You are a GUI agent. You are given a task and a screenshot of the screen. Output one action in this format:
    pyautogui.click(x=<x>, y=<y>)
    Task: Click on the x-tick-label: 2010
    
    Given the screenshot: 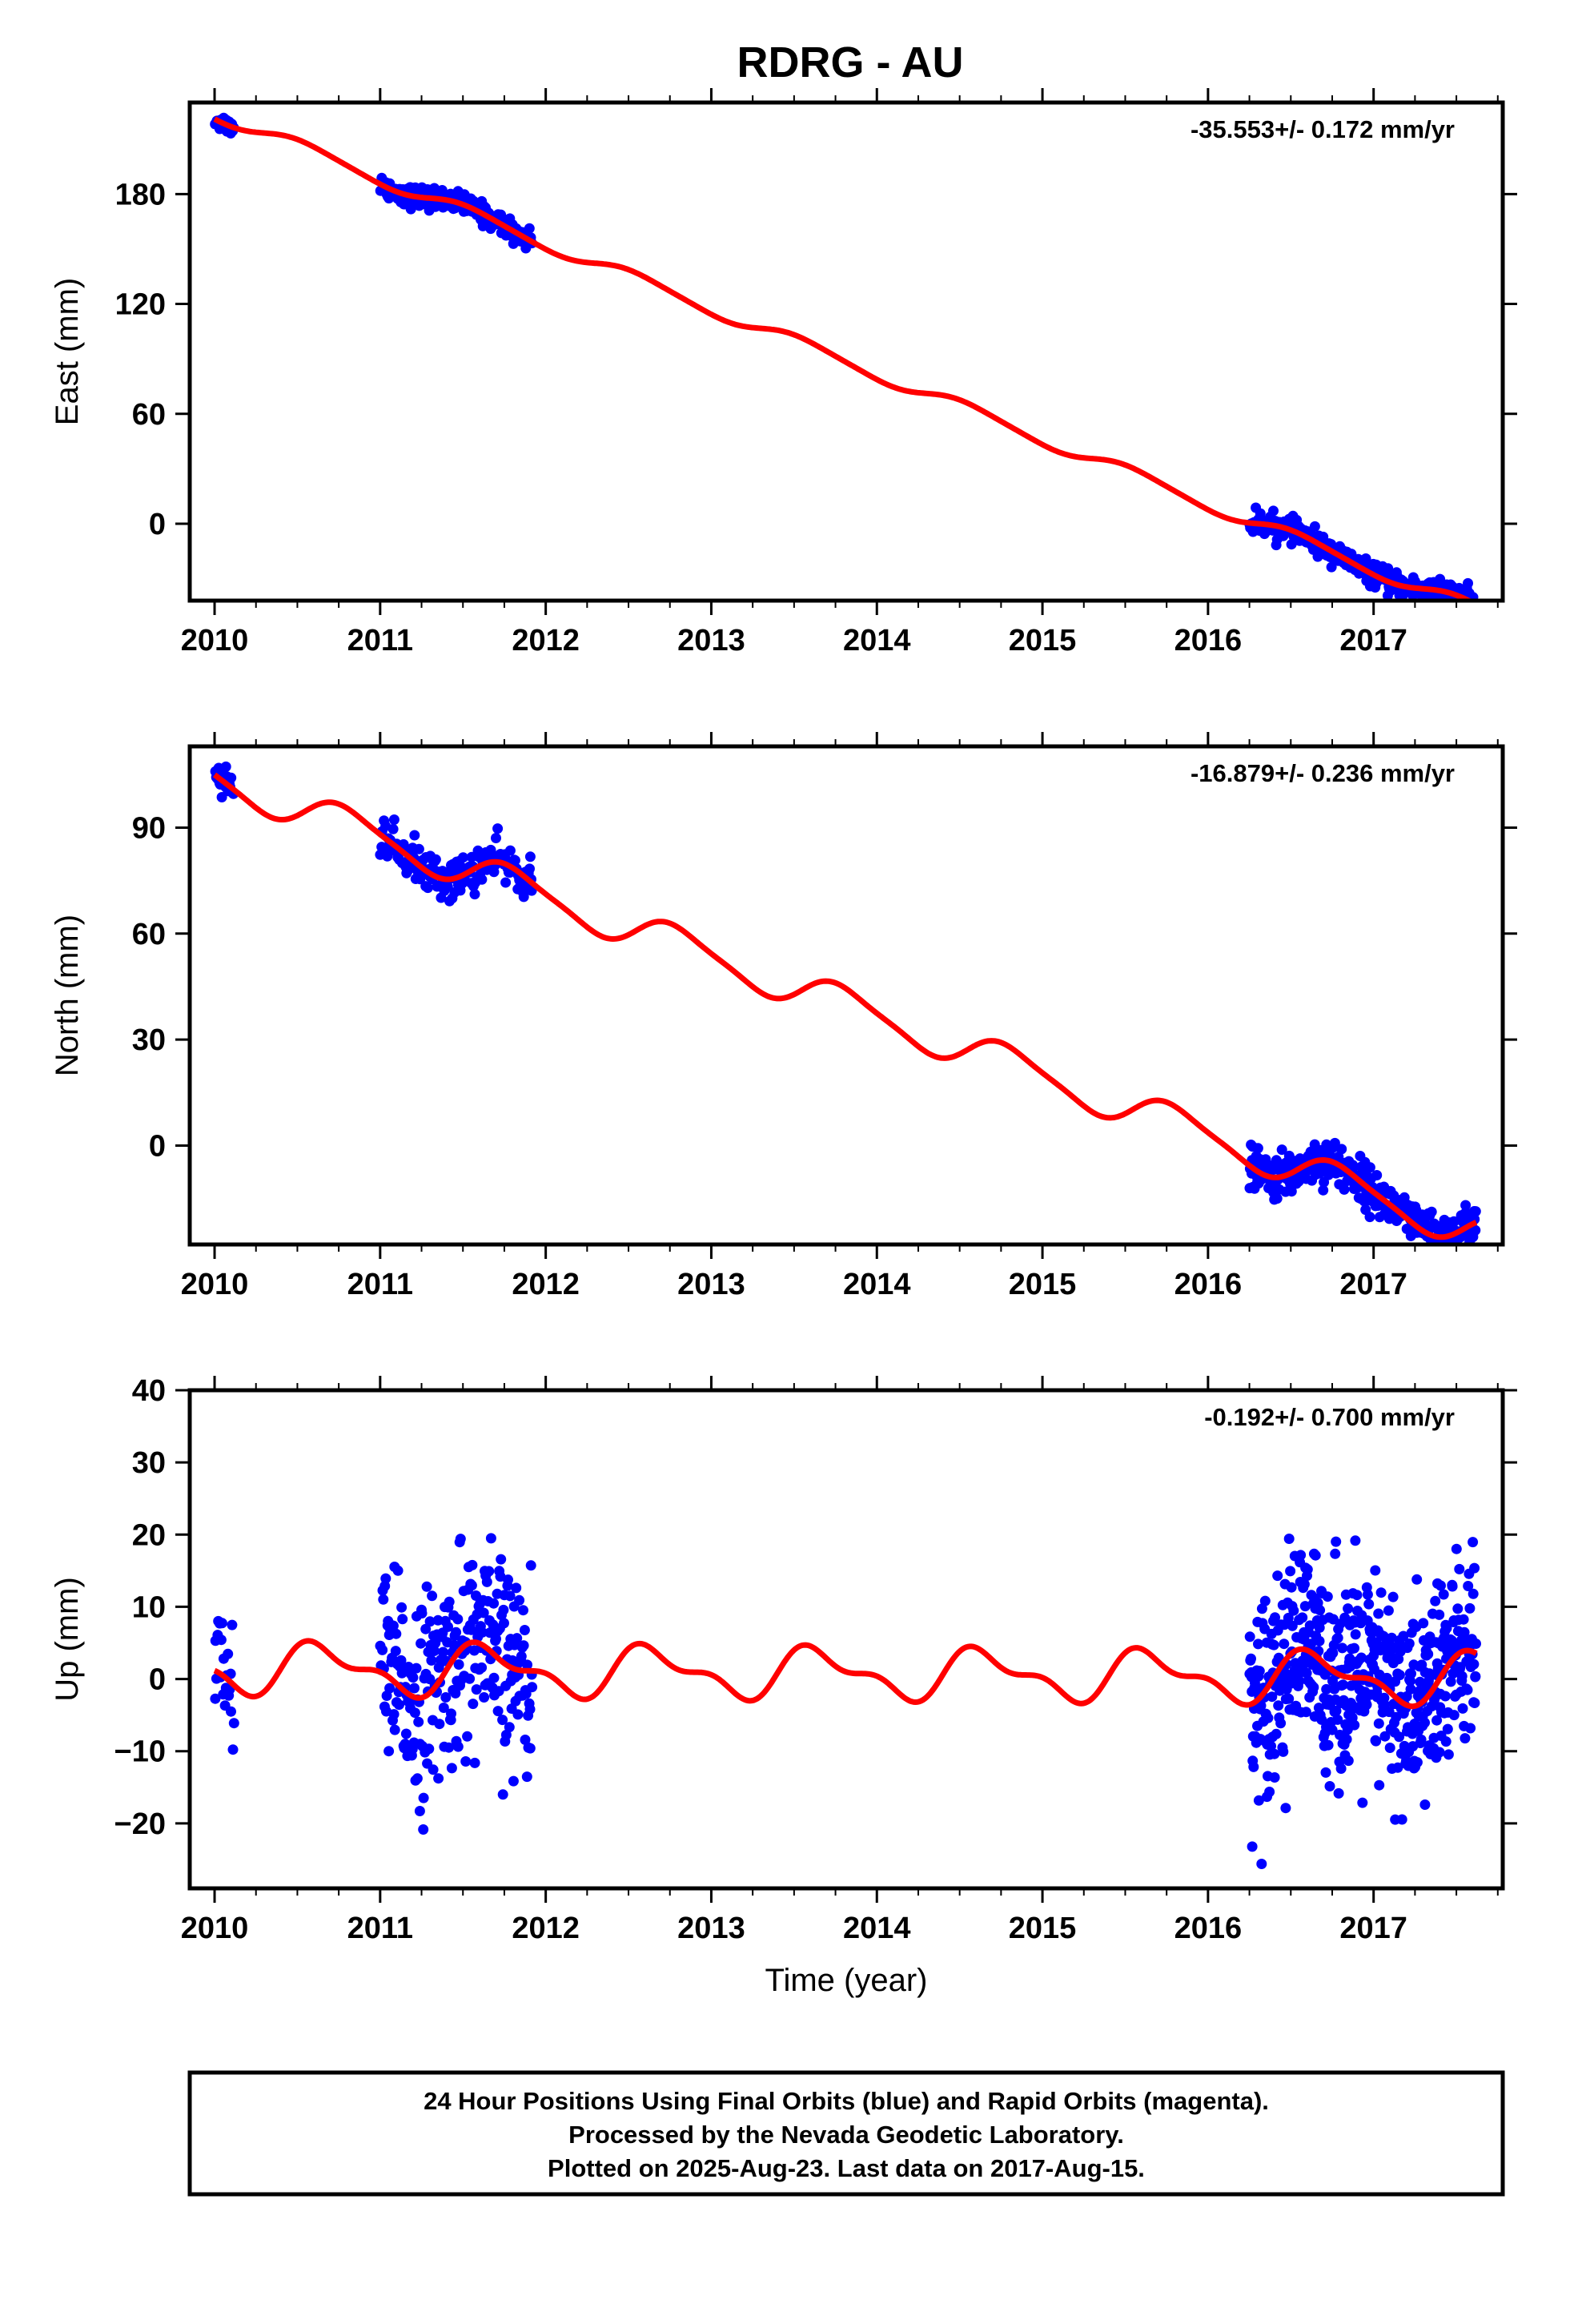 What is the action you would take?
    pyautogui.click(x=215, y=640)
    